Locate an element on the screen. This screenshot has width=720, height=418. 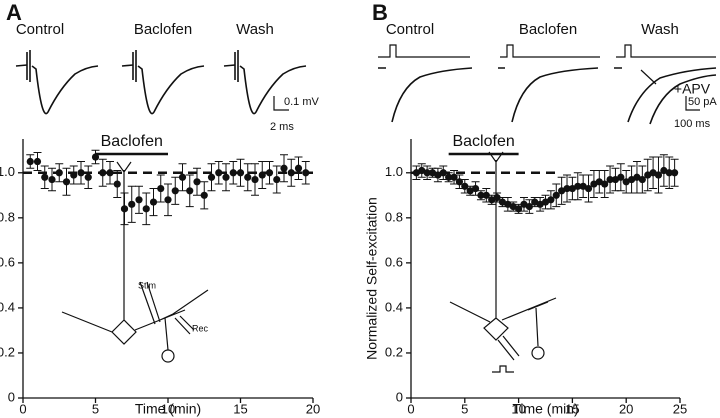
trace-annotation: +APV is located at coordinates (692, 89).